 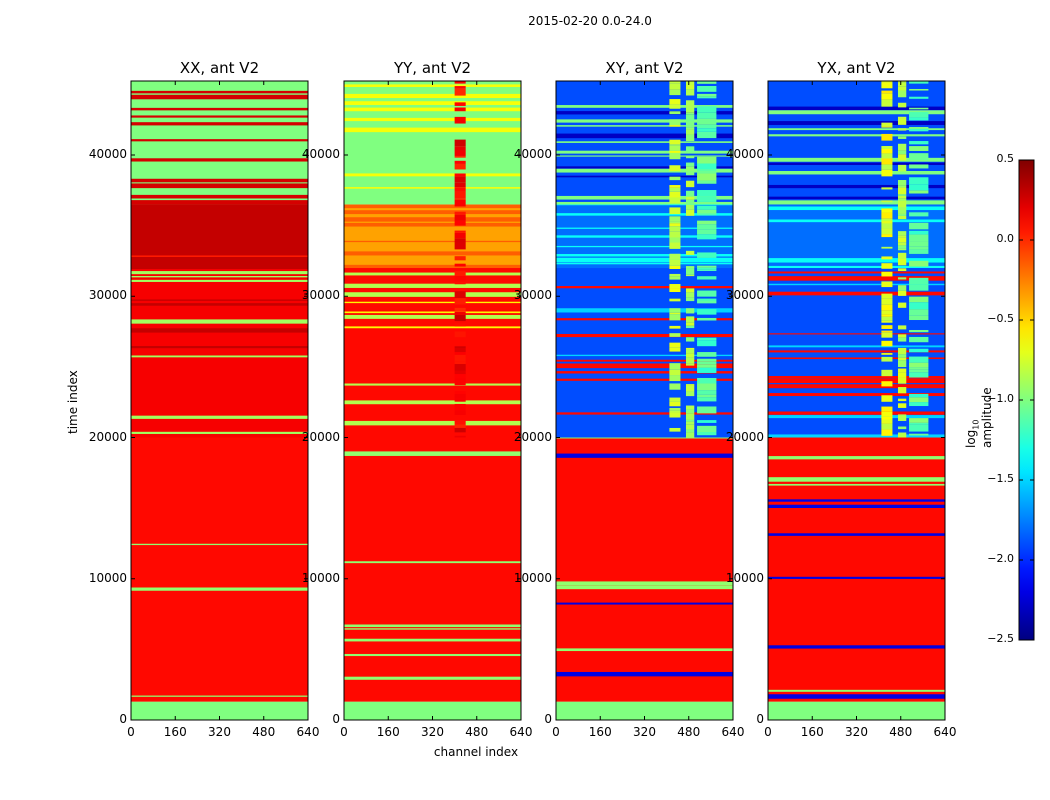 What do you see at coordinates (1005, 158) in the screenshot?
I see `colorbar-tick-label: 0.5` at bounding box center [1005, 158].